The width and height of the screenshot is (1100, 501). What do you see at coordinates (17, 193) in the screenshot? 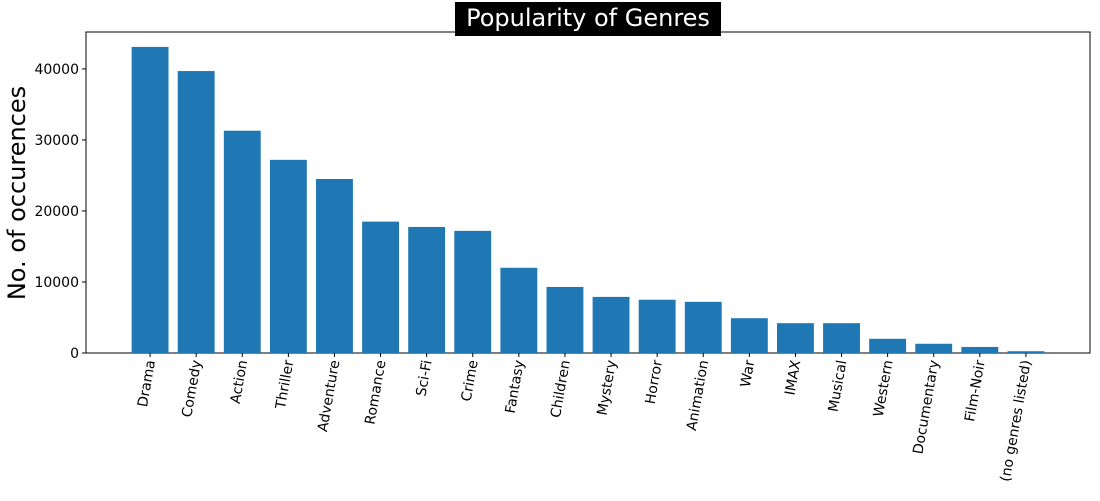
I see `y-axis-label: No. of occurences` at bounding box center [17, 193].